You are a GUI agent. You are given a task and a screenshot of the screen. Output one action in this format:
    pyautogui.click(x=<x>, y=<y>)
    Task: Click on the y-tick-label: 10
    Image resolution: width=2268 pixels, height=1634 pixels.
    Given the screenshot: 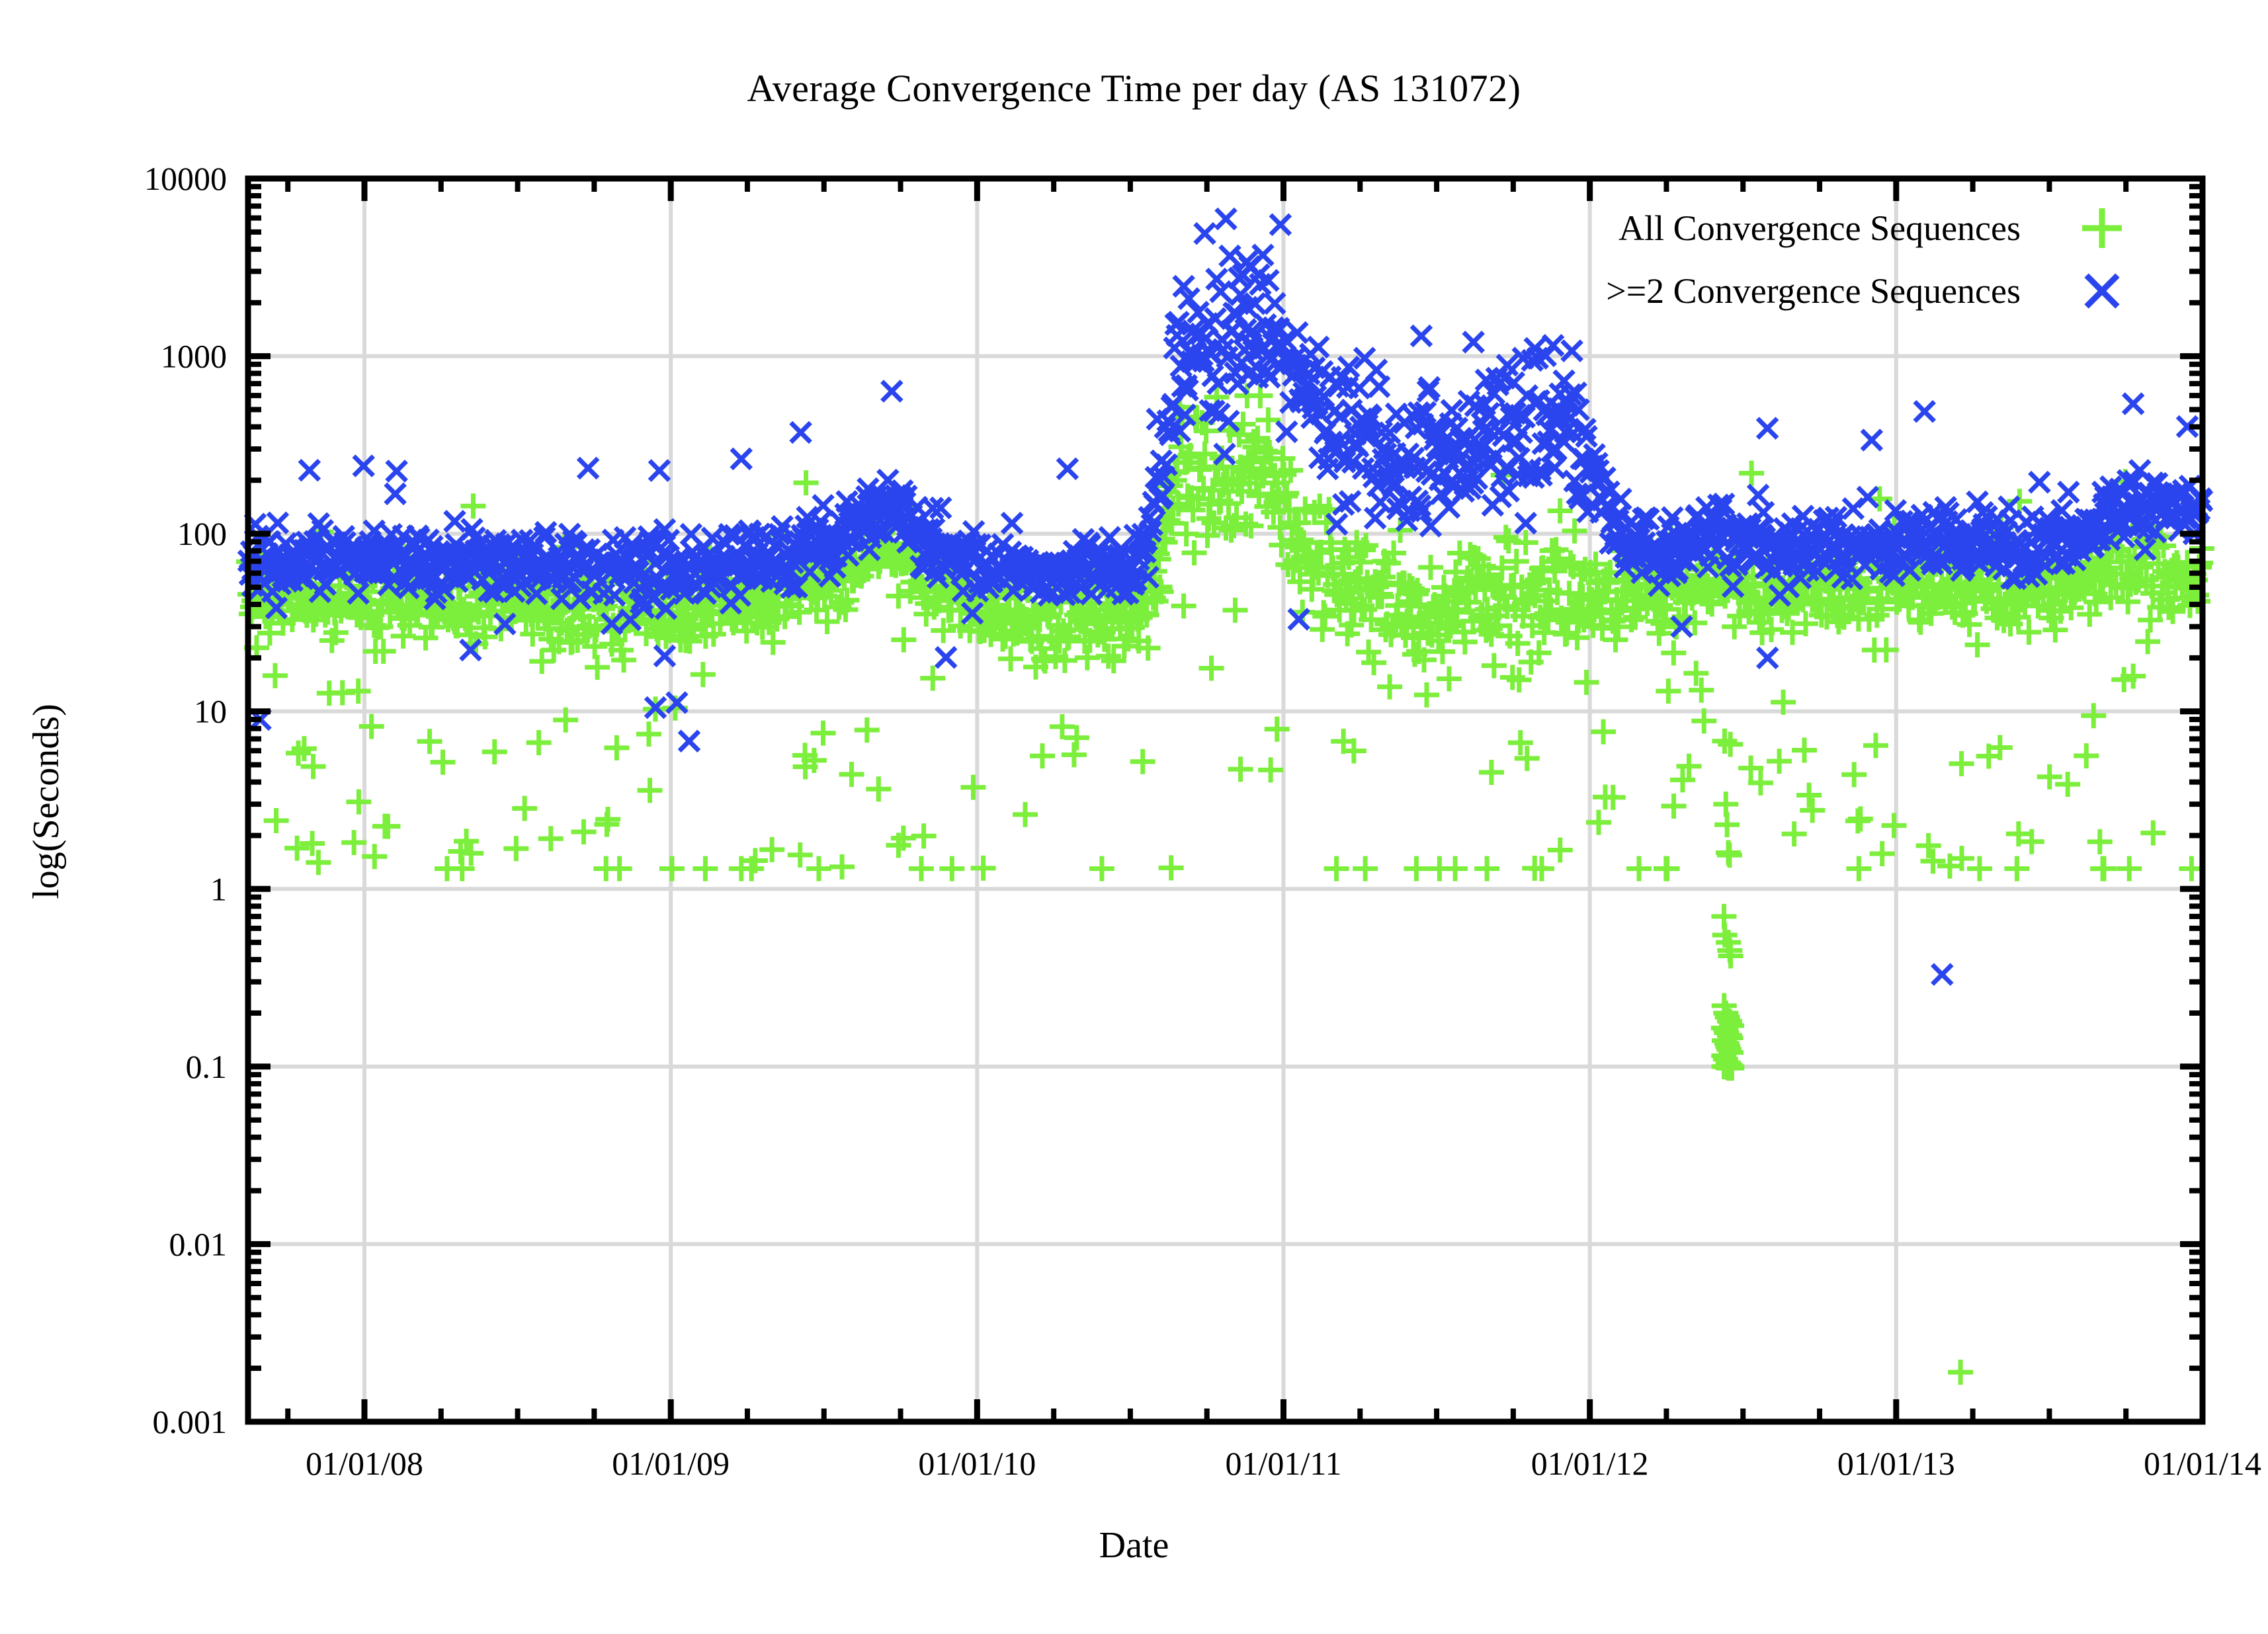 What is the action you would take?
    pyautogui.click(x=210, y=711)
    